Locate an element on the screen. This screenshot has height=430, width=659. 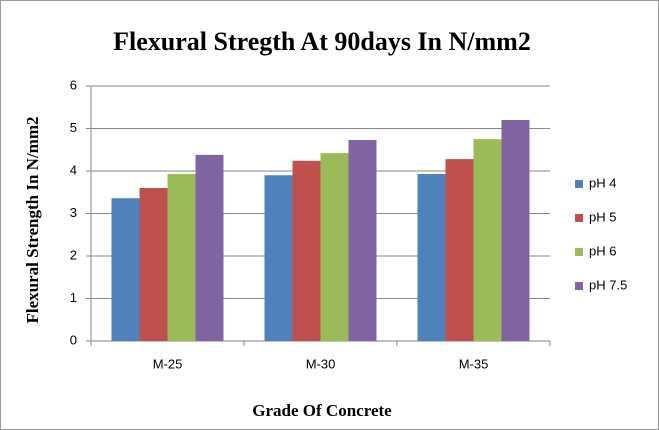
x-tick-label: M-25 is located at coordinates (168, 363).